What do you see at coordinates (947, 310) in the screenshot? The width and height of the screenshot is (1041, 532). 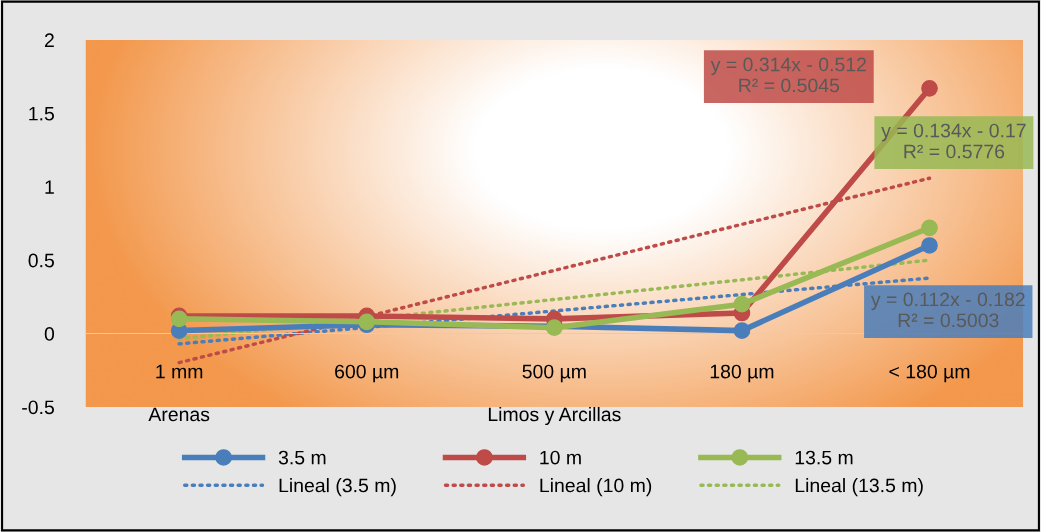 I see `annotation: y = 0.112x - 0.182 R² = 0.5003` at bounding box center [947, 310].